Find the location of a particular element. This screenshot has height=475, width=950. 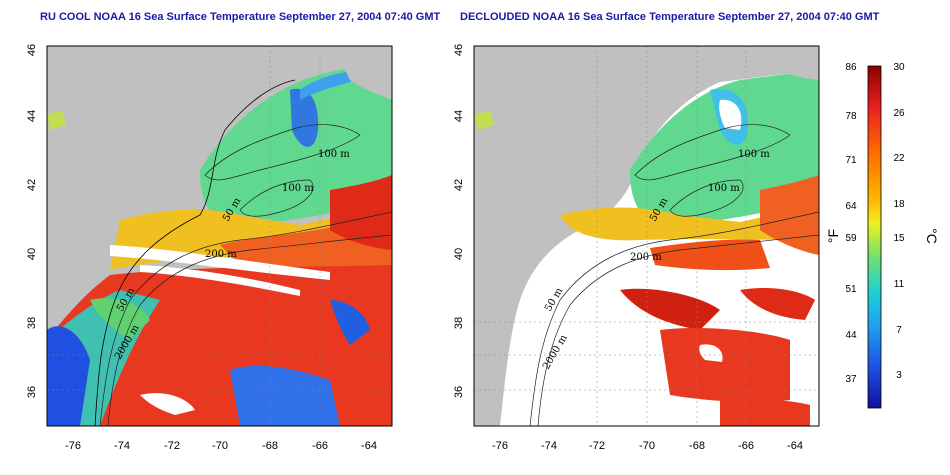

fahrenheit-tick: 71 is located at coordinates (851, 160).